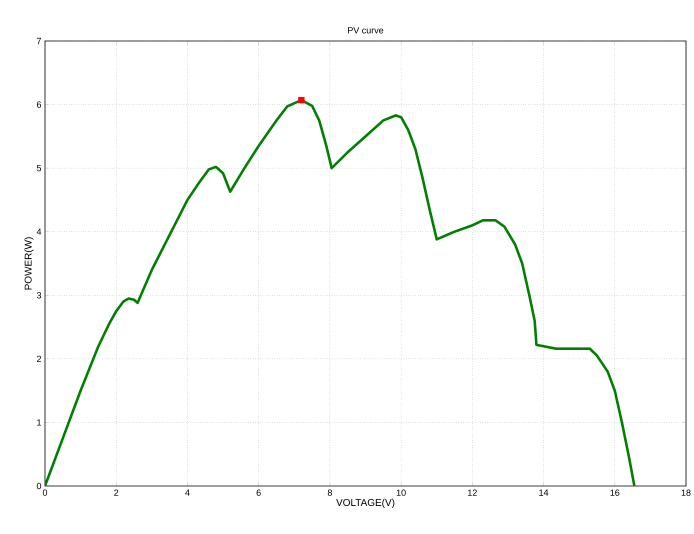 The image size is (694, 534). I want to click on x-tick-label: 14, so click(543, 493).